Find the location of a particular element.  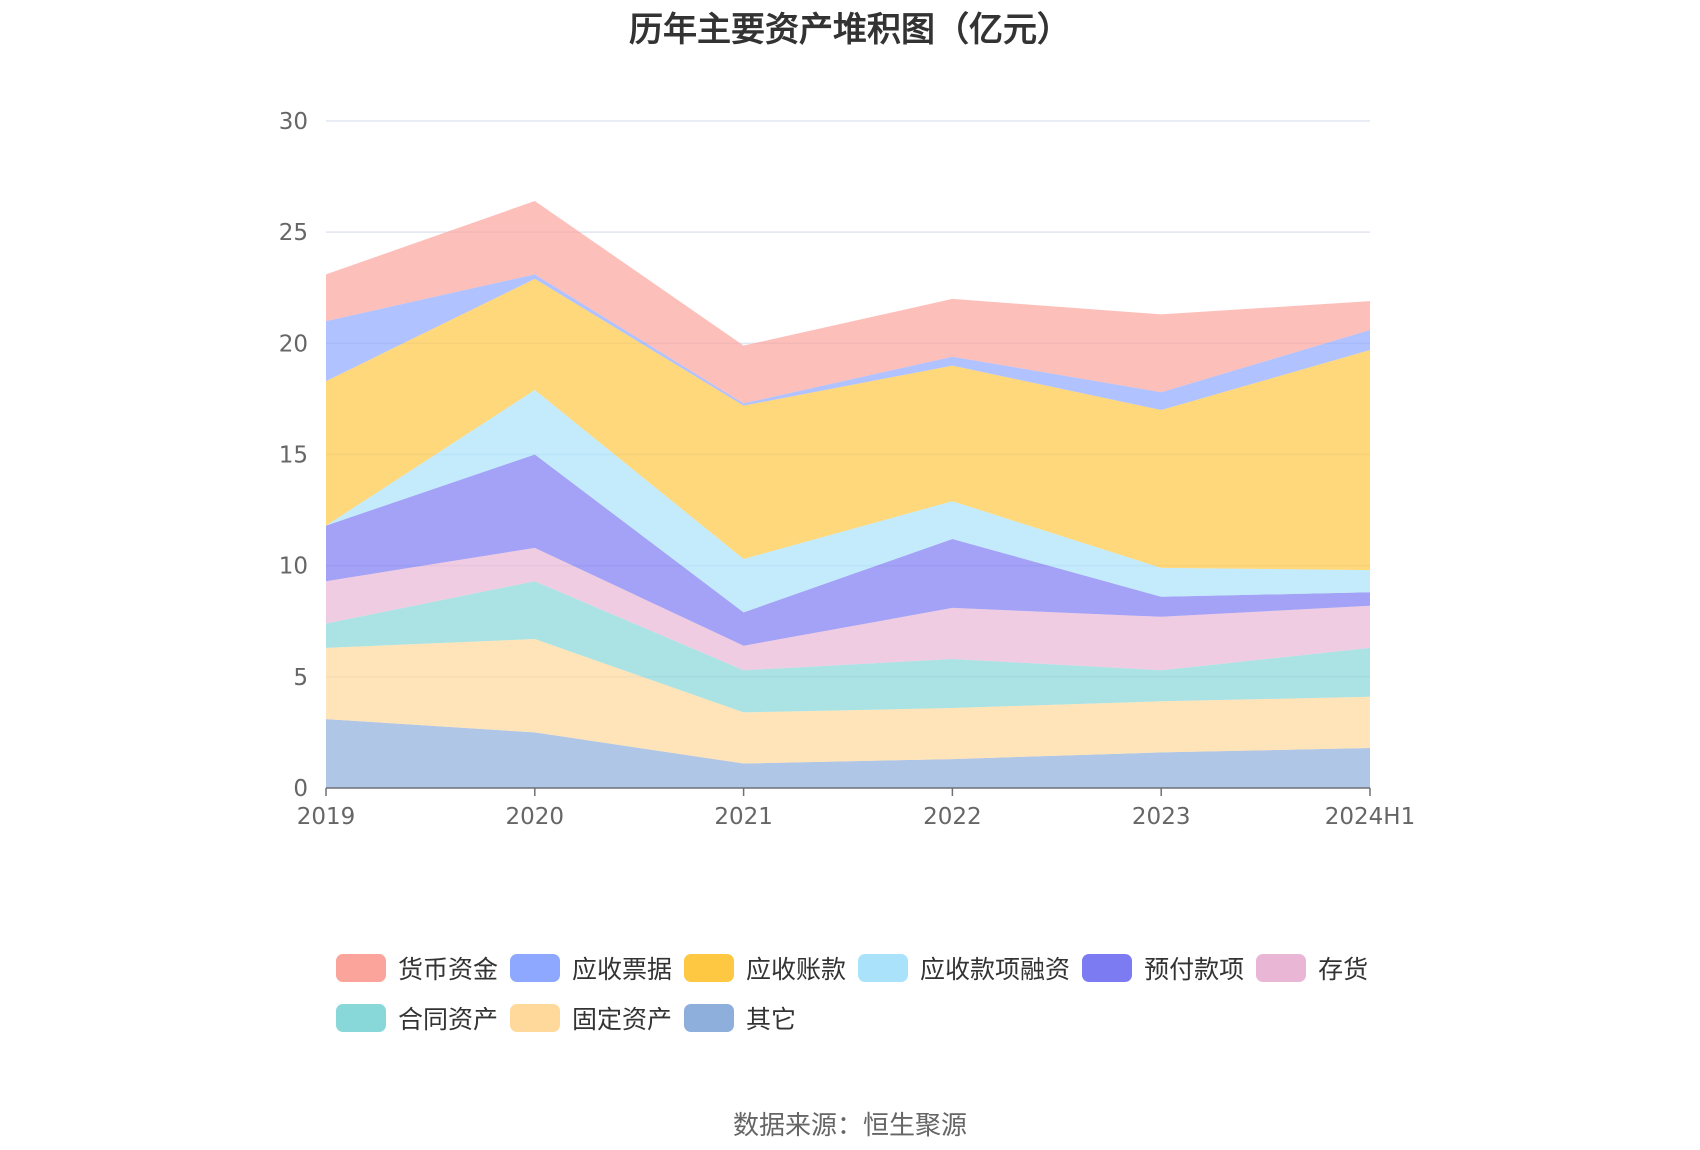

source-note: 数据来源：恒生聚源 is located at coordinates (849, 1126).